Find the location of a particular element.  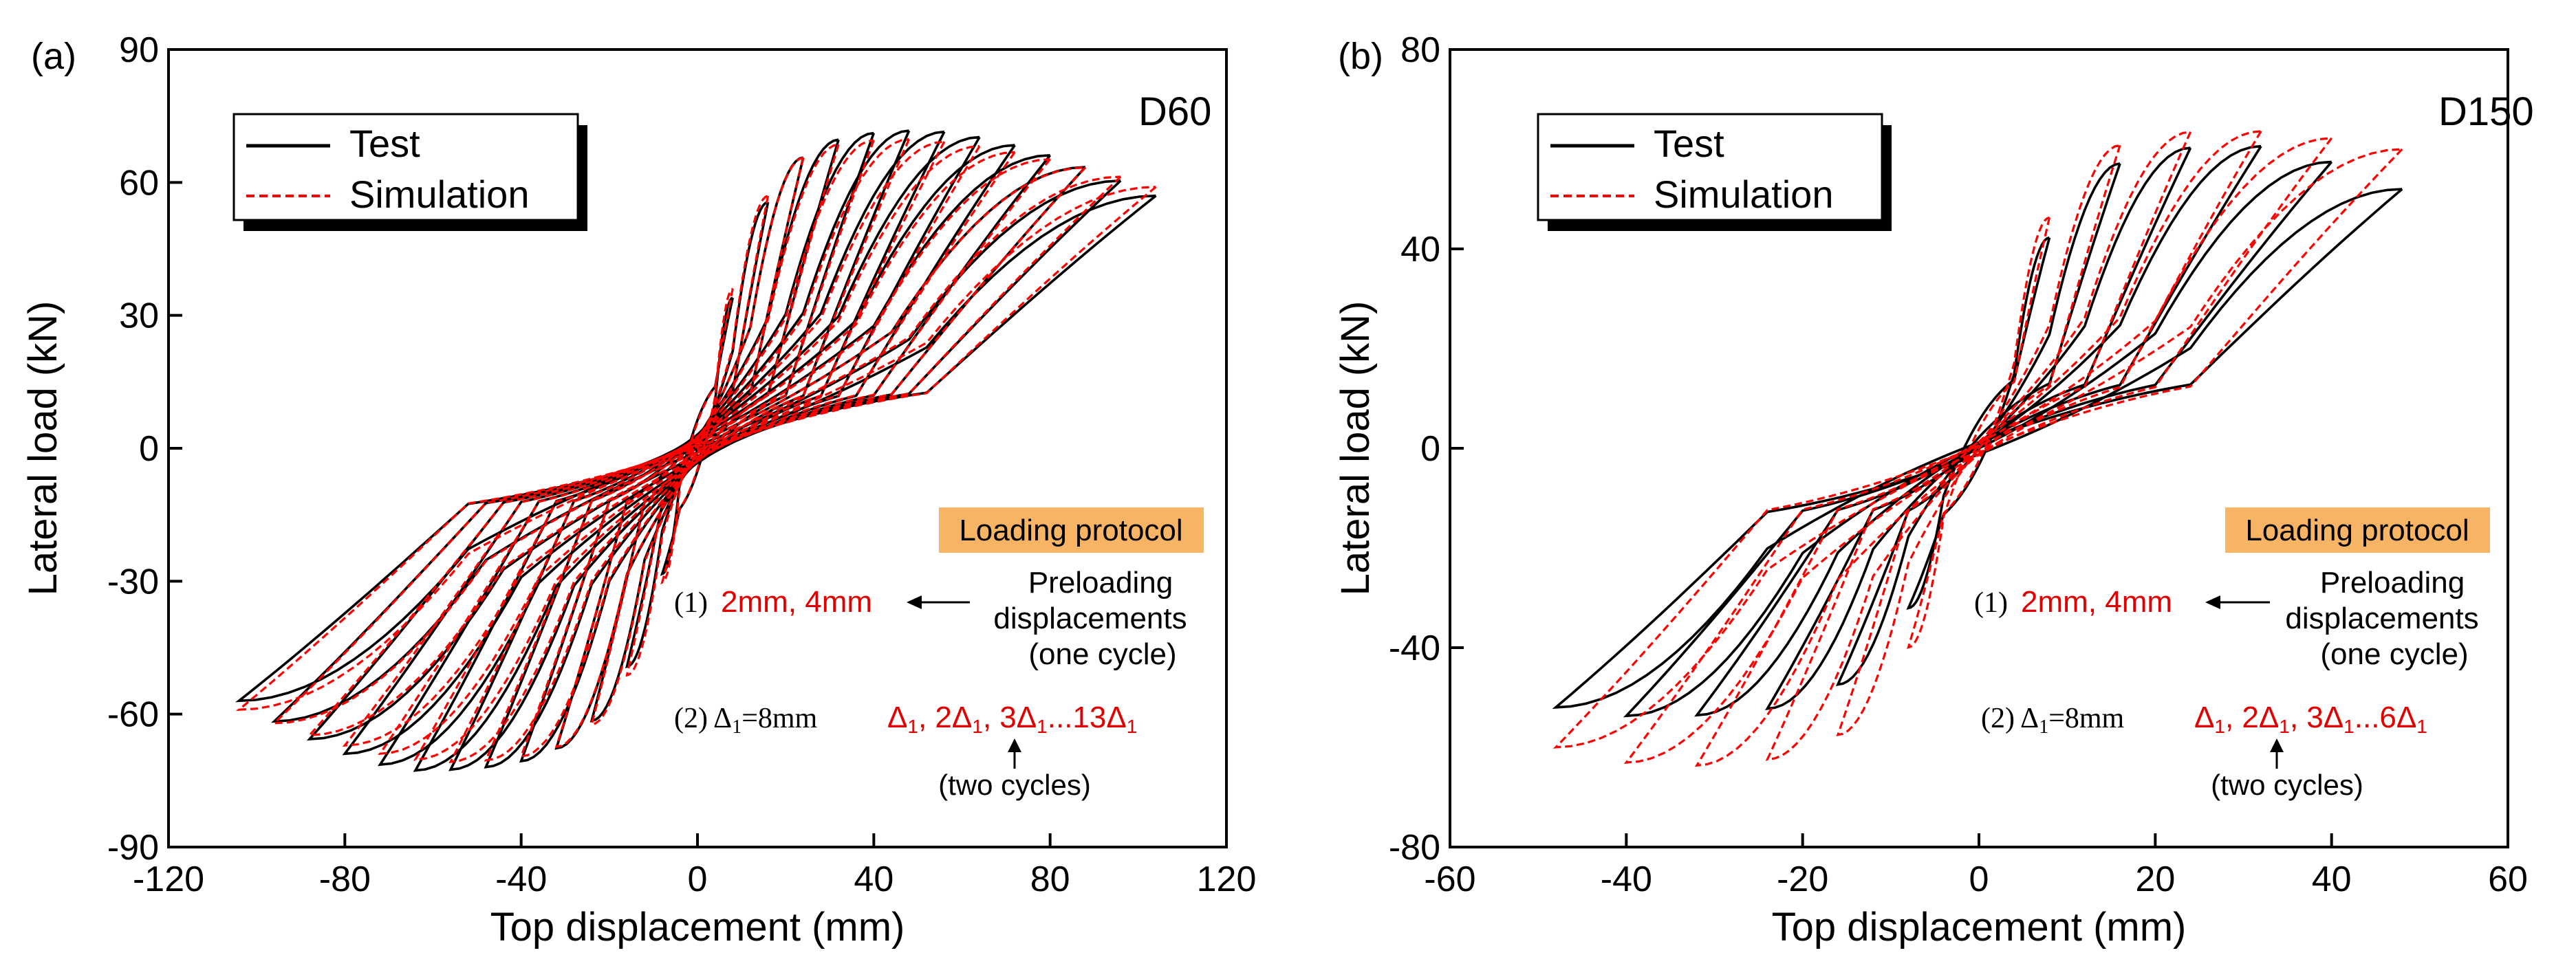

y-ticks-b: -80 -40 0 40 80 is located at coordinates (1426, 449).